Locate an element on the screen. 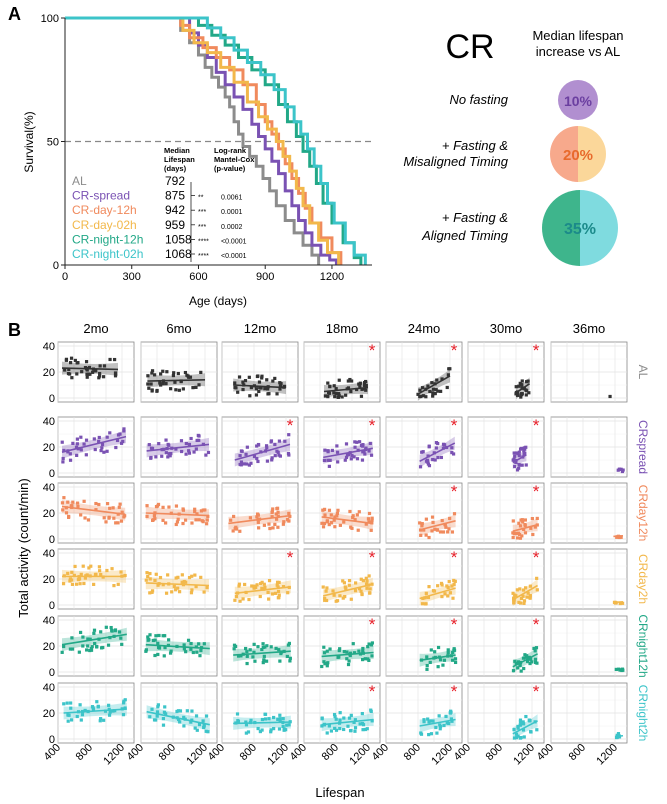  age-header-36mo: 36mo is located at coordinates (589, 328).